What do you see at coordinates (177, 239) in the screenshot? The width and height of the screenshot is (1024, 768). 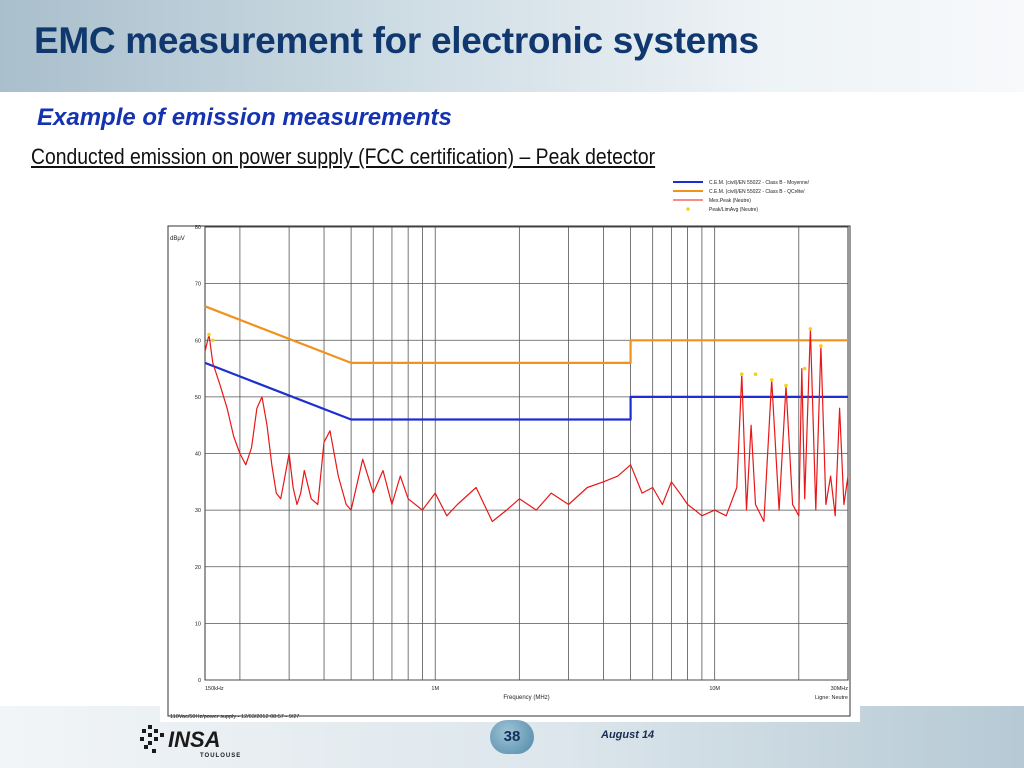 I see `y-axis-label: dBµV` at bounding box center [177, 239].